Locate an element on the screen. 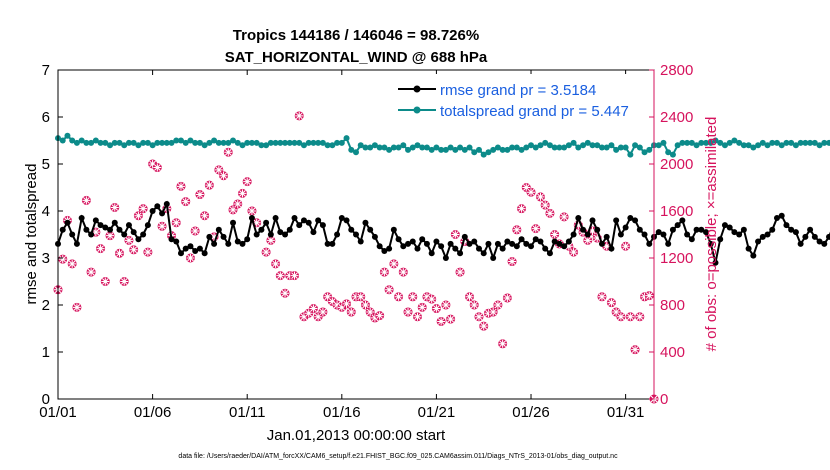  x-tick-label: 01/01 is located at coordinates (58, 412).